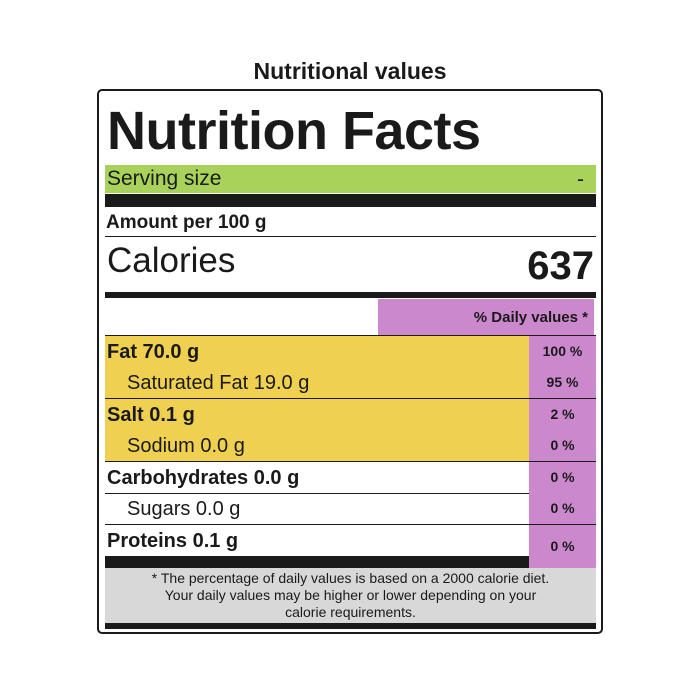 This screenshot has width=700, height=700. What do you see at coordinates (350, 352) in the screenshot?
I see `nutrient-row-fat: Fat 70.0 g 100 %` at bounding box center [350, 352].